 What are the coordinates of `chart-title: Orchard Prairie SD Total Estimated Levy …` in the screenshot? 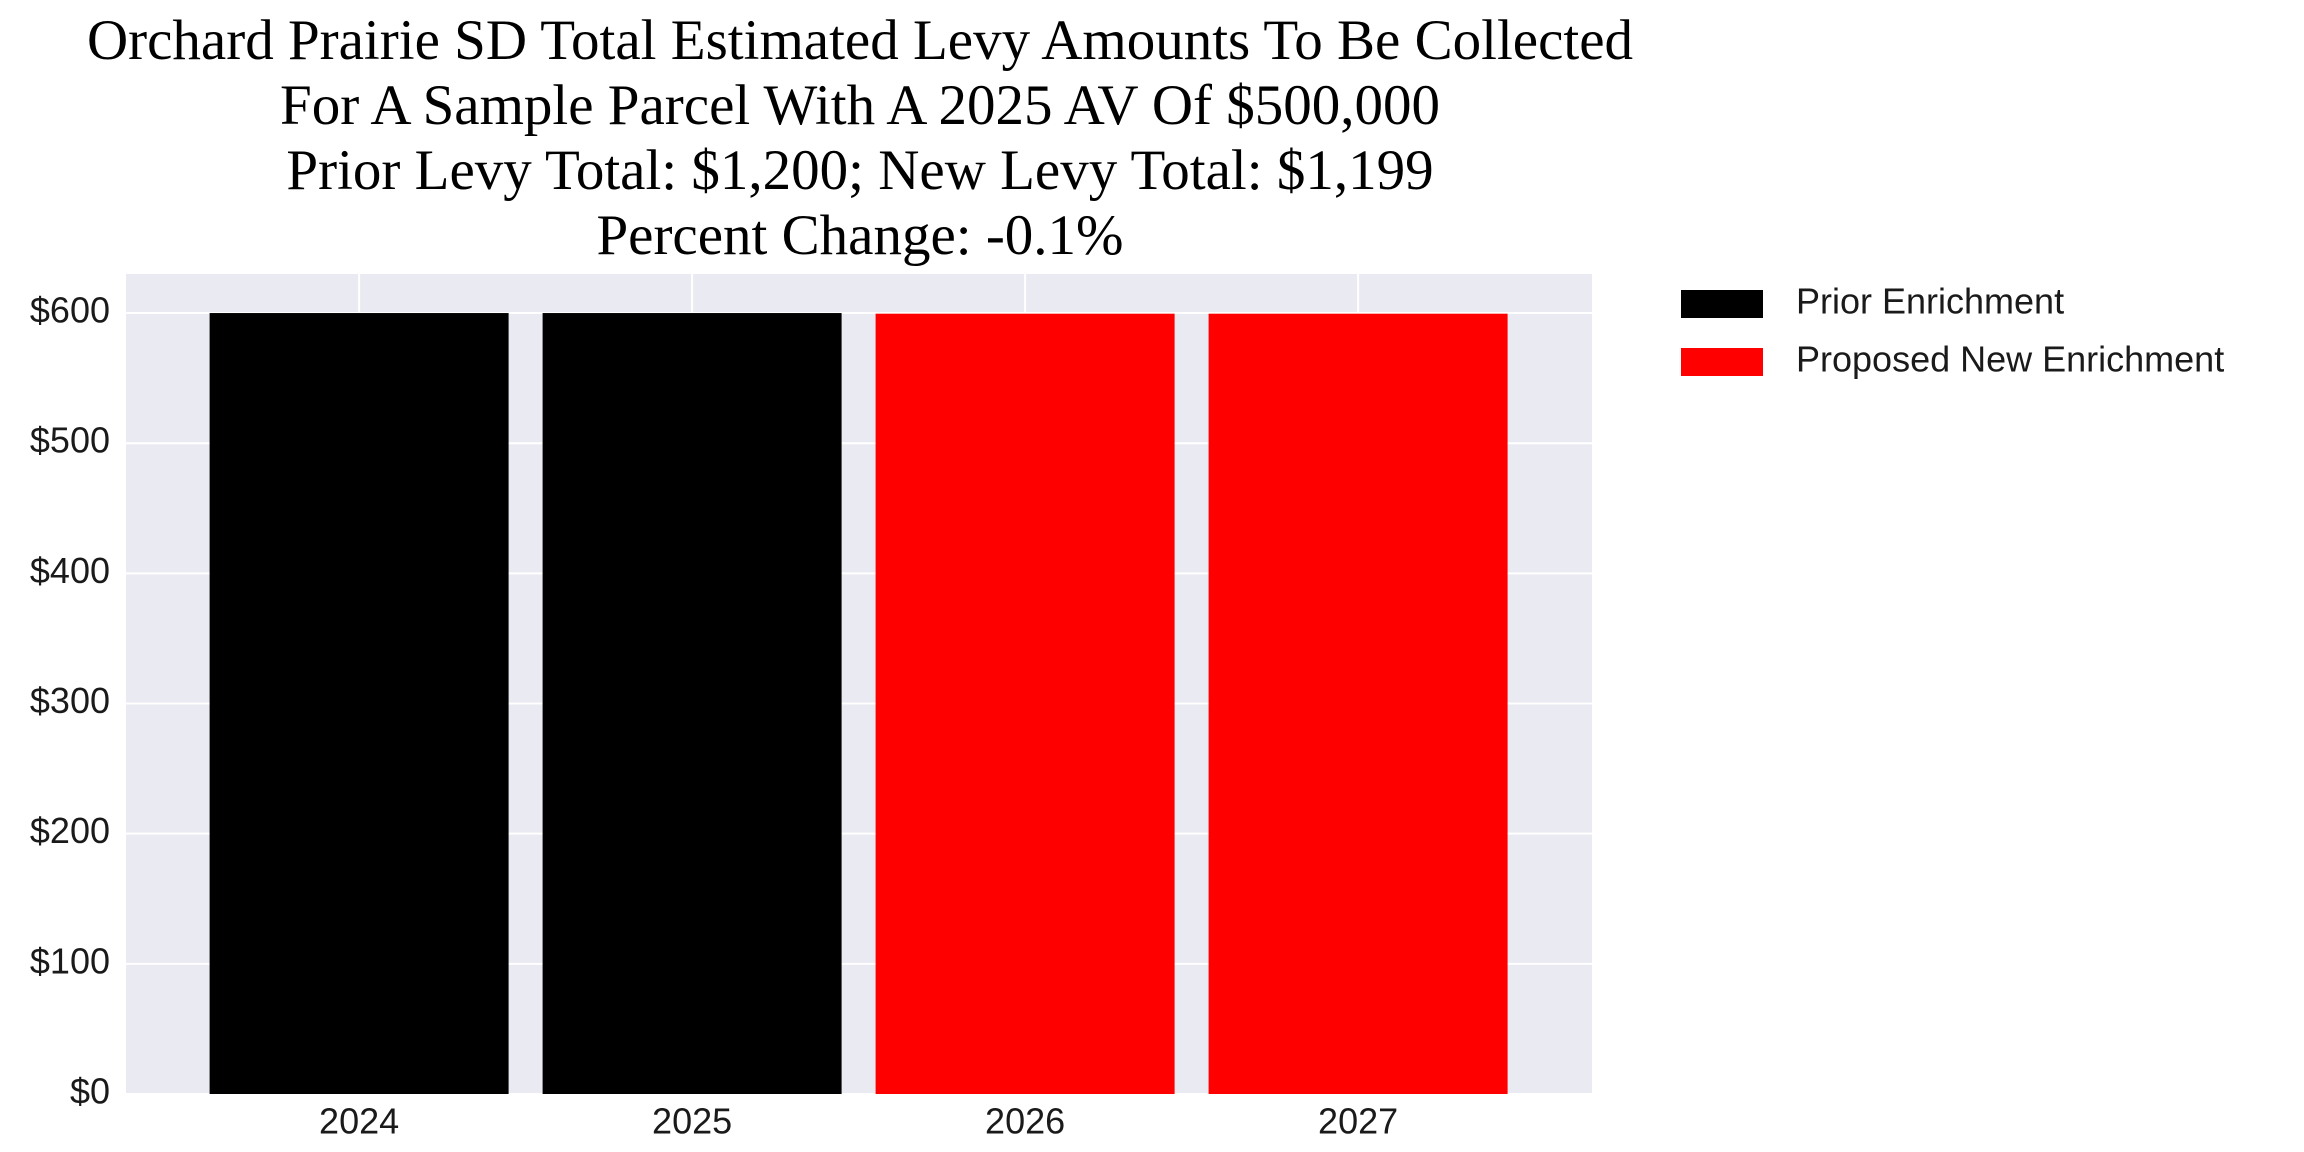 It's located at (860, 40).